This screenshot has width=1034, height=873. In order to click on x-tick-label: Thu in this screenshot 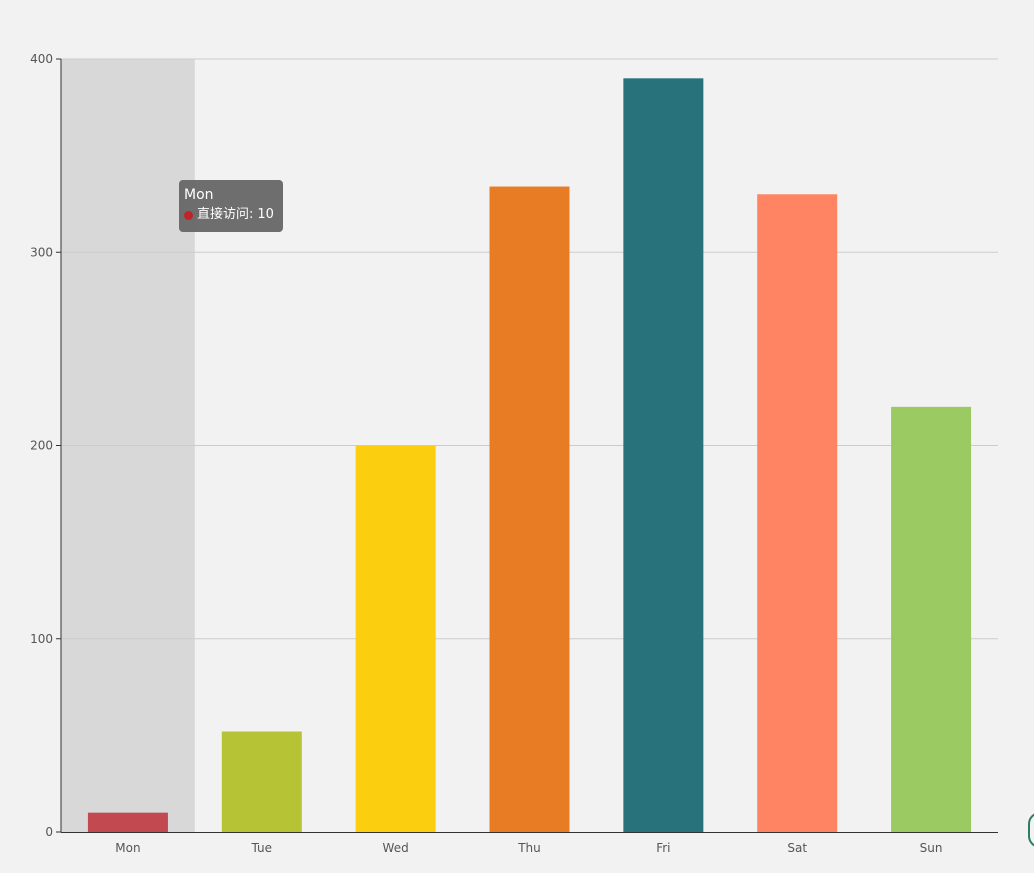, I will do `click(529, 848)`.